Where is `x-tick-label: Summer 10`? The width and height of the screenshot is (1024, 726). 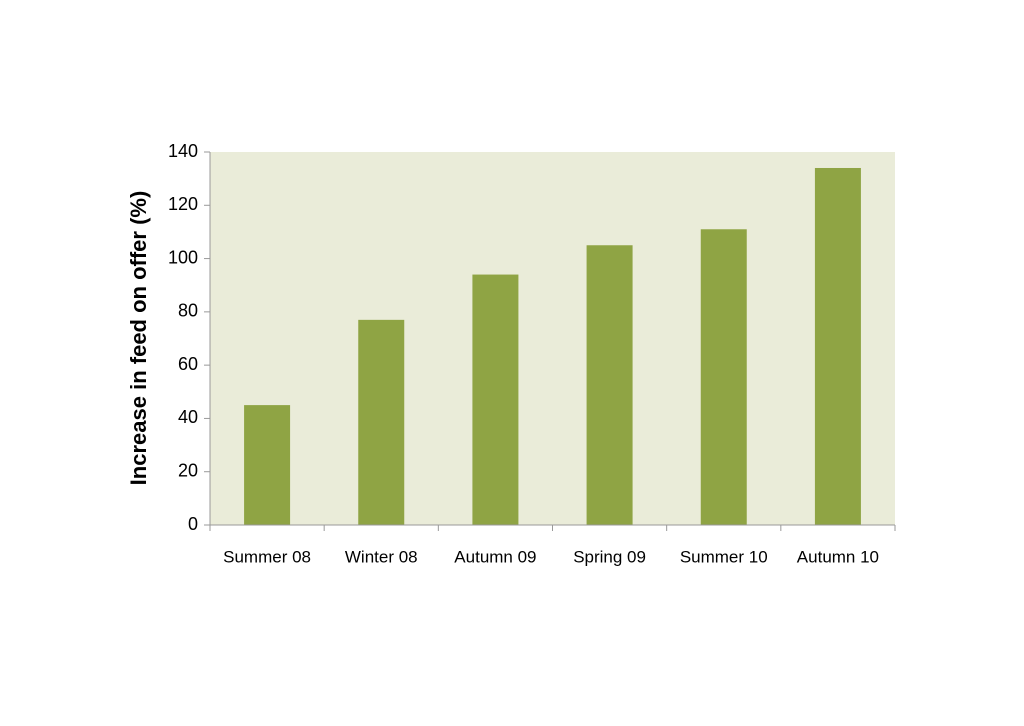
x-tick-label: Summer 10 is located at coordinates (724, 556).